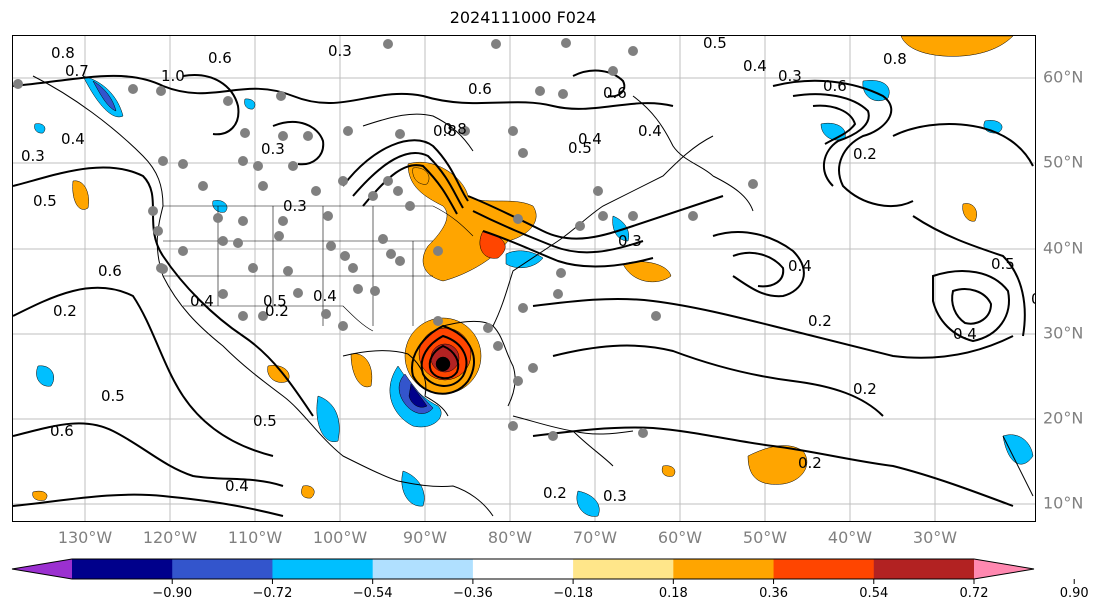  I want to click on colorbar-tick-label: −0.18, so click(573, 593).